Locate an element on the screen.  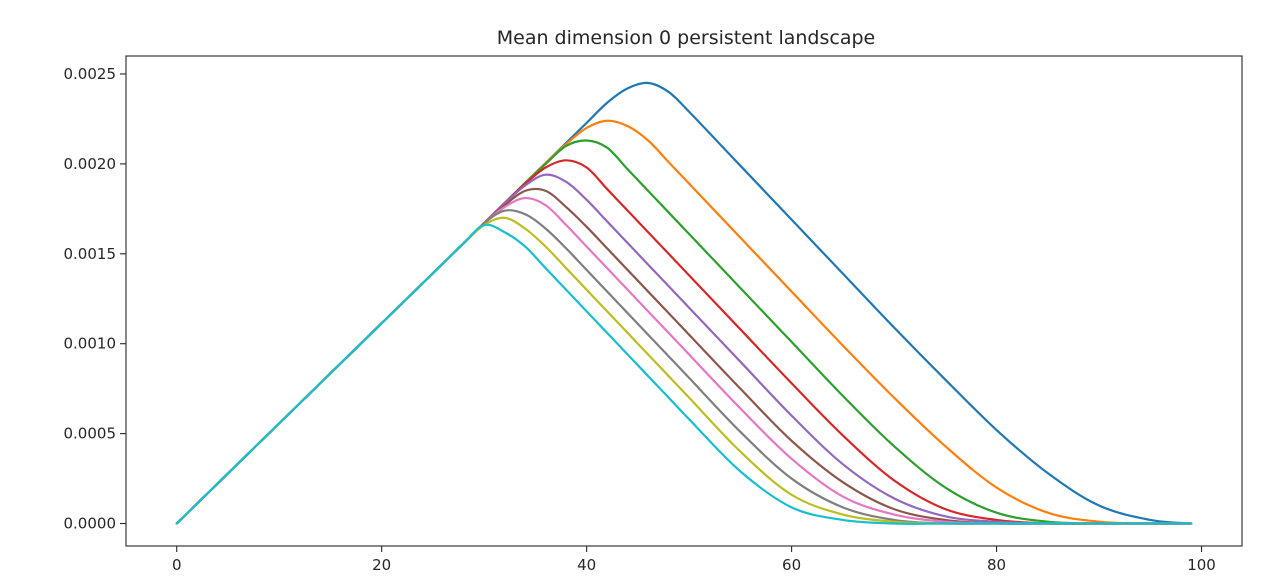
y-tick-label: 0.0025 is located at coordinates (90, 74).